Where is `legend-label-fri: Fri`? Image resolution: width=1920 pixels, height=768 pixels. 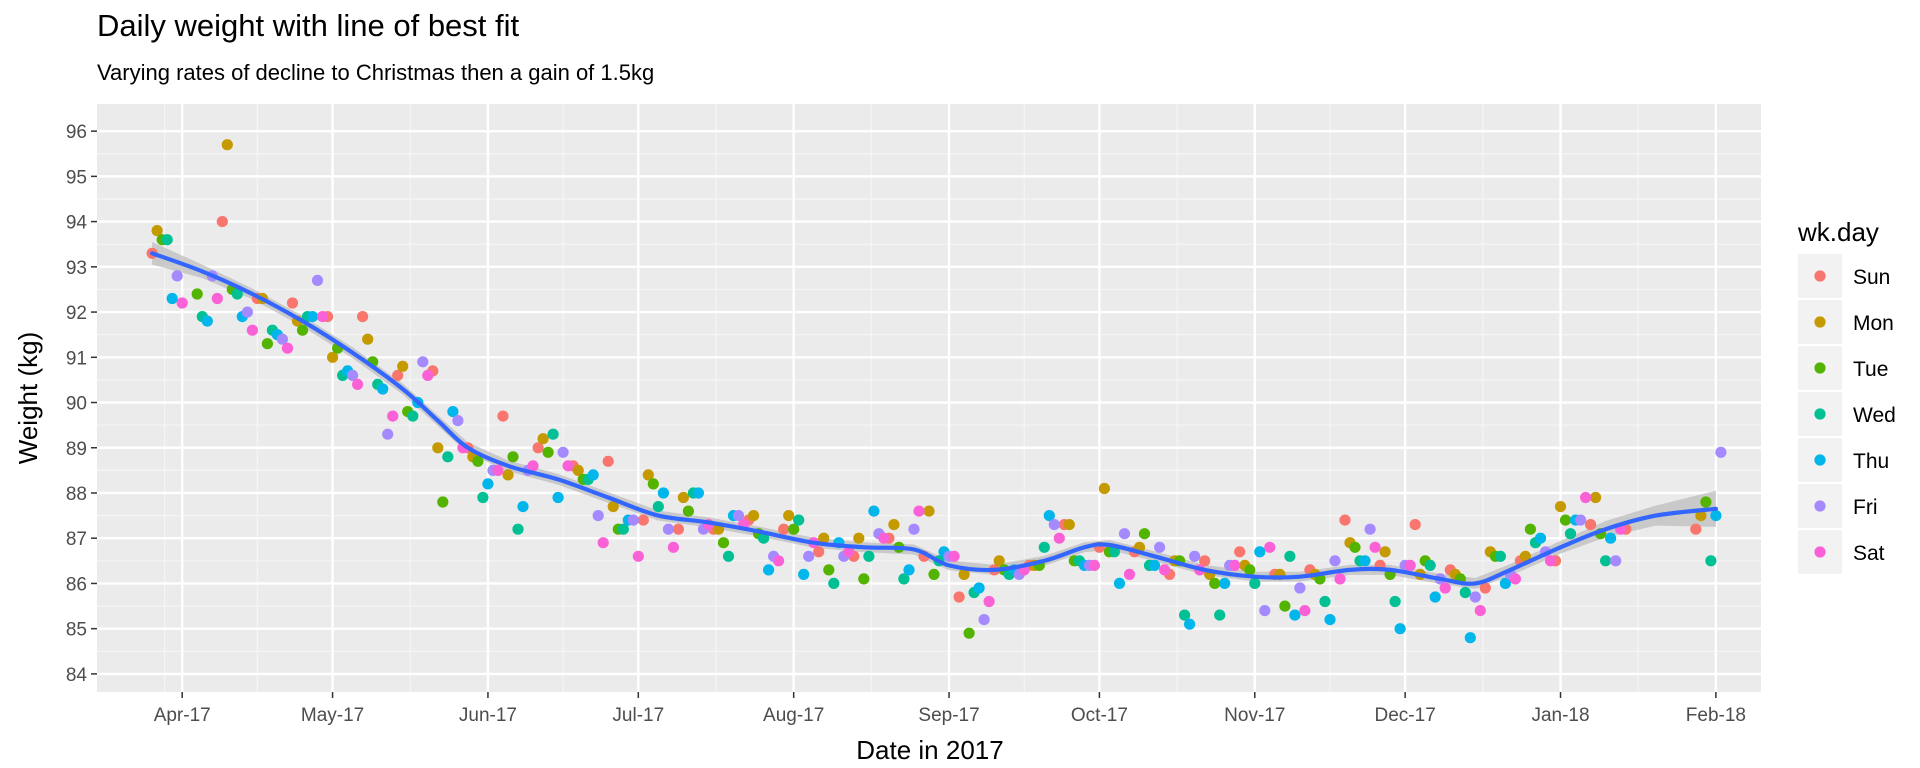 legend-label-fri: Fri is located at coordinates (1865, 507).